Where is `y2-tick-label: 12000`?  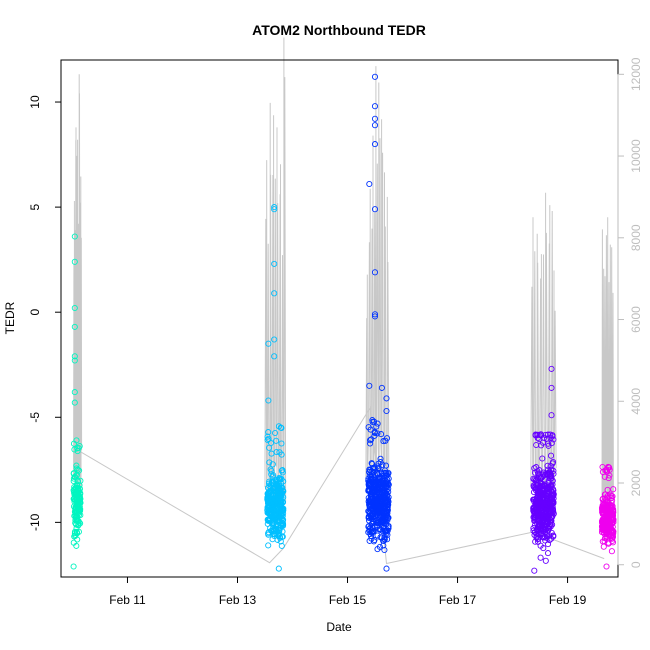 y2-tick-label: 12000 is located at coordinates (636, 74).